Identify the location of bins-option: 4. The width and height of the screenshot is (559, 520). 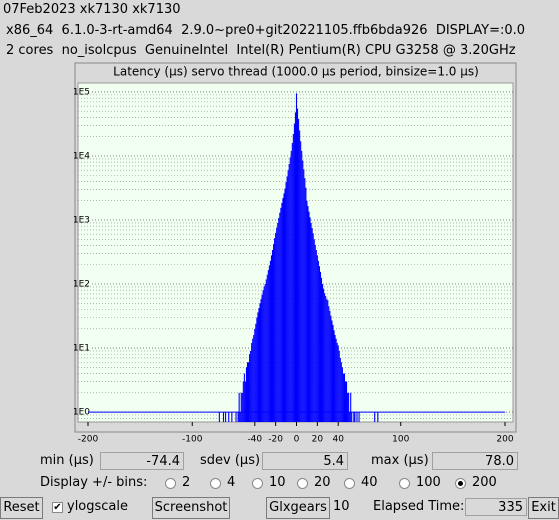
(231, 482).